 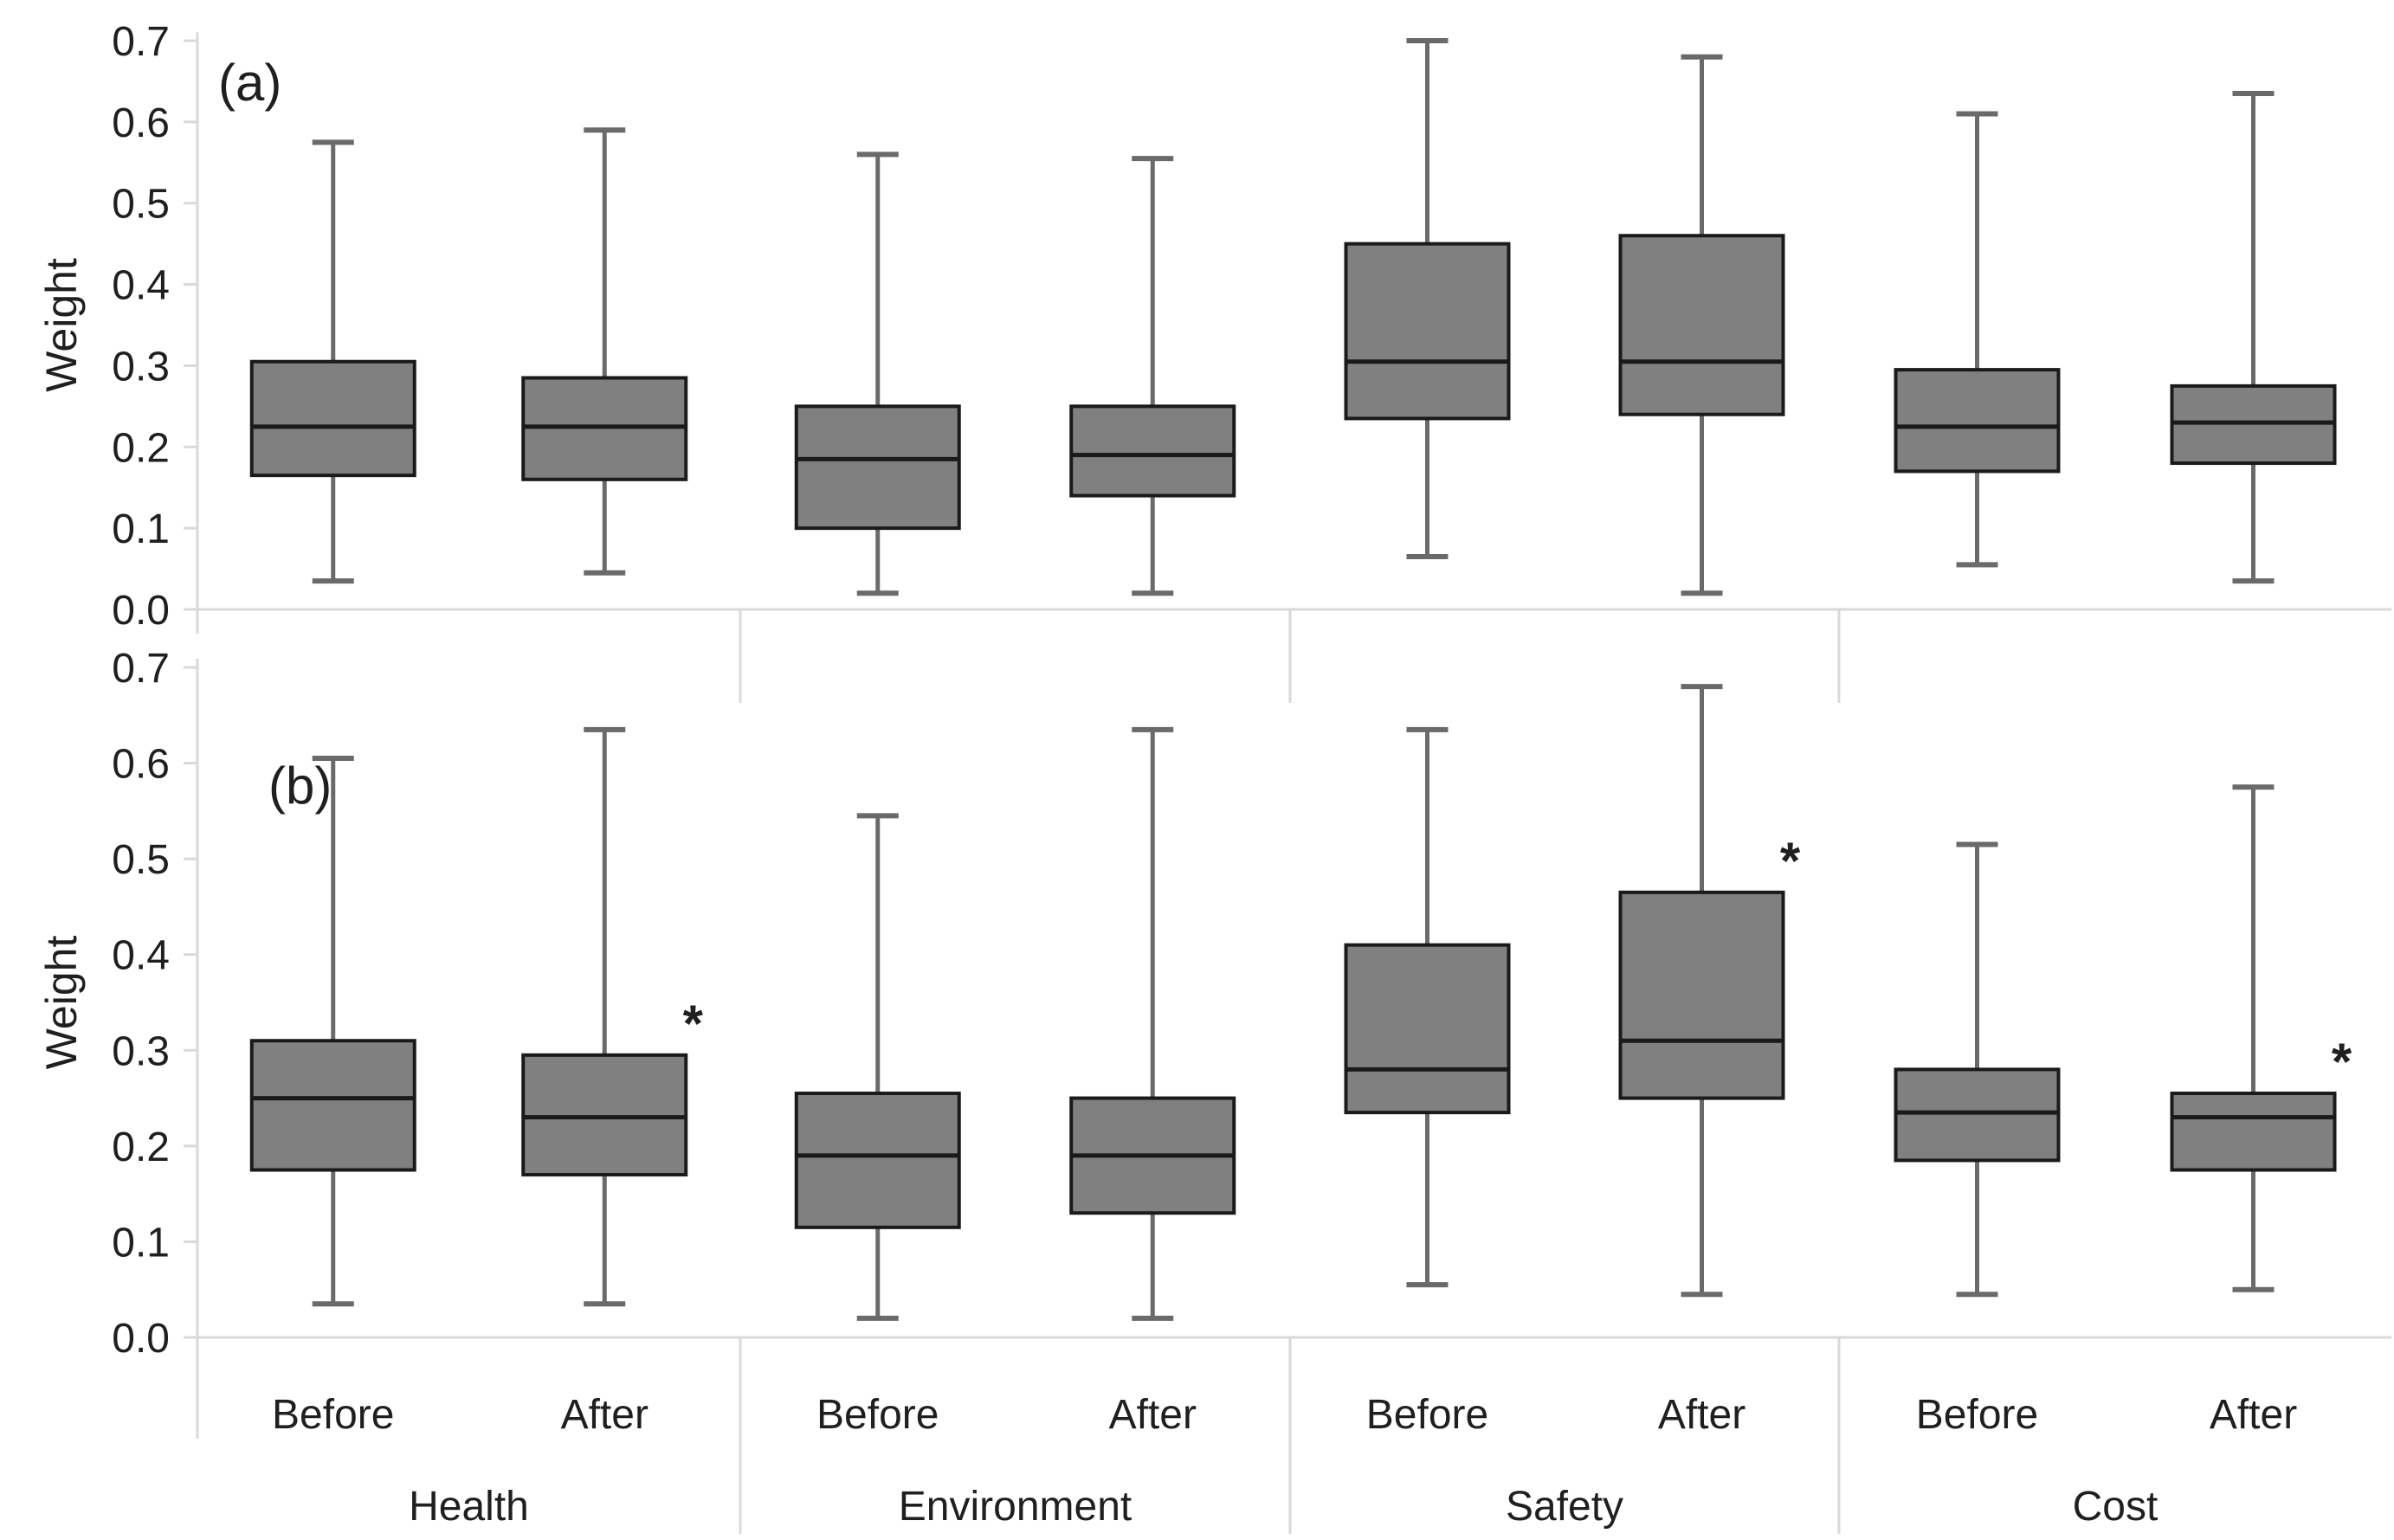 I want to click on y-tick-label-b-0.6: 0.6, so click(x=141, y=765).